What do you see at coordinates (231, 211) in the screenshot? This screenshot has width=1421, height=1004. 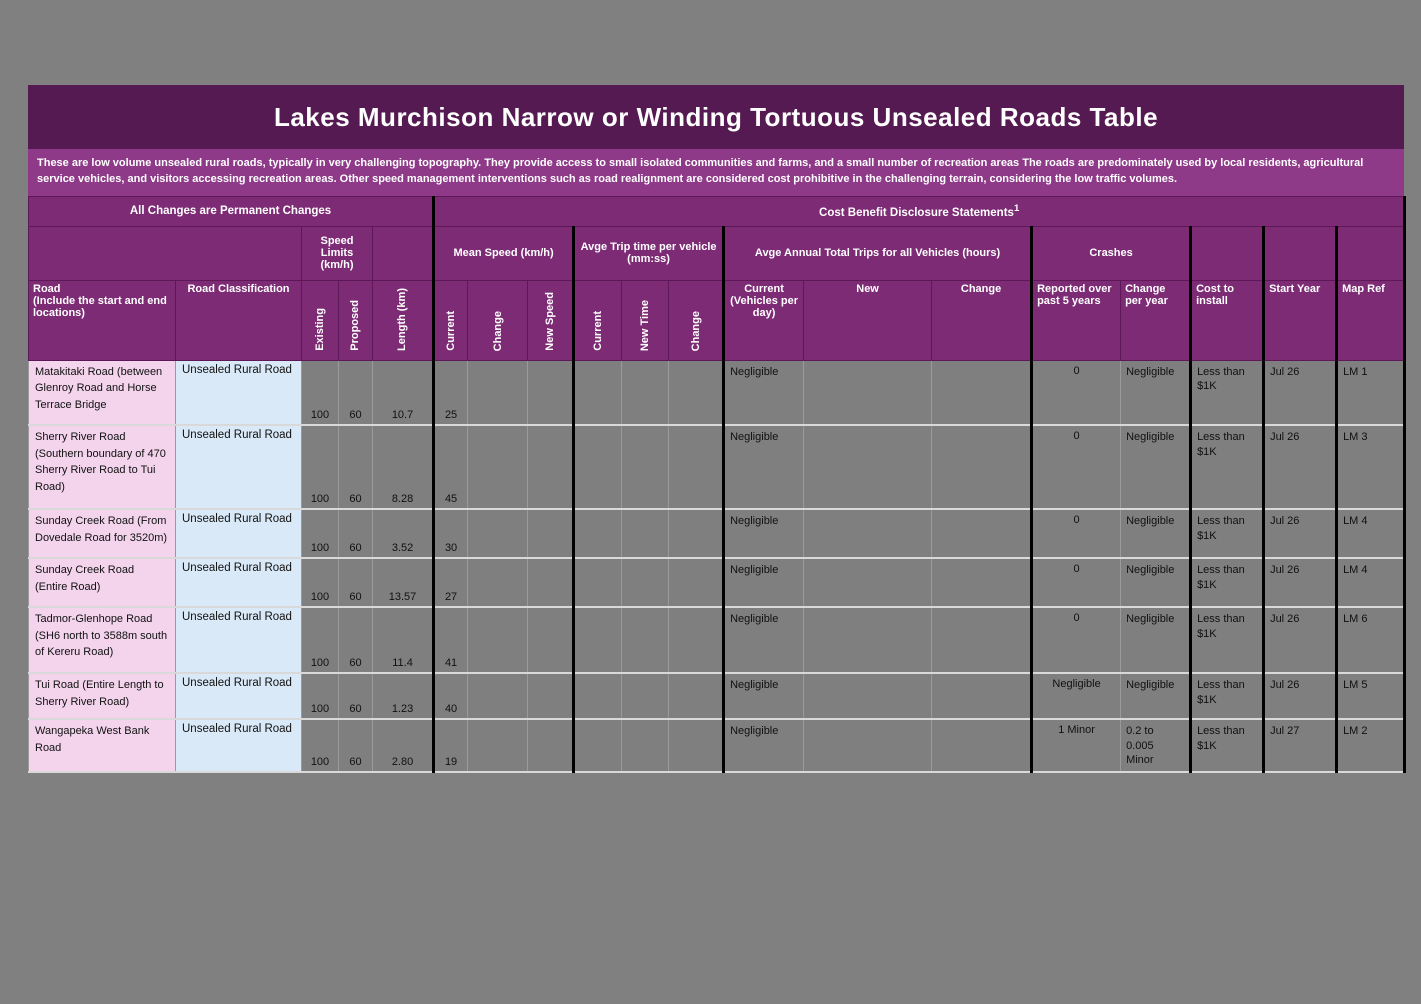 I see `group-header-permanent-changes: All Changes are Permanent Changes` at bounding box center [231, 211].